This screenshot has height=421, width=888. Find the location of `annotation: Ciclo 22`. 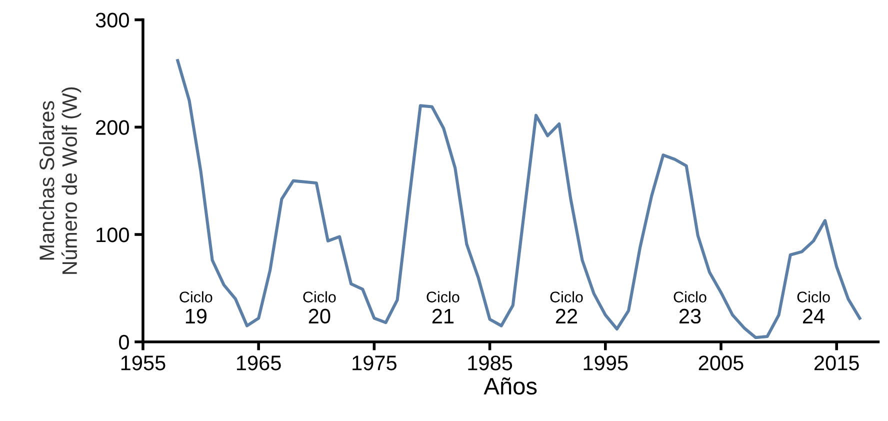

annotation: Ciclo 22 is located at coordinates (566, 307).